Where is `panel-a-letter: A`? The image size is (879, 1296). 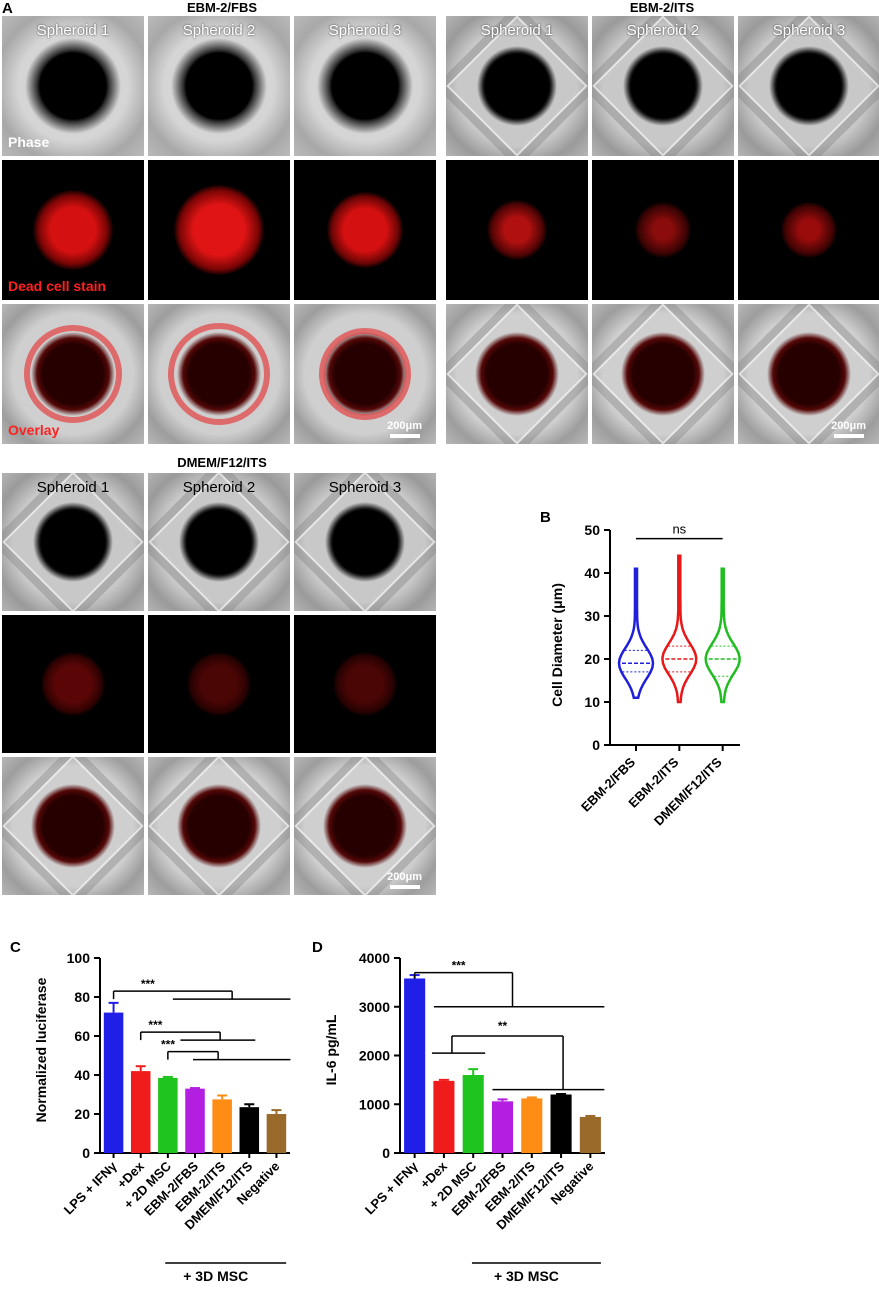
panel-a-letter: A is located at coordinates (7, 8).